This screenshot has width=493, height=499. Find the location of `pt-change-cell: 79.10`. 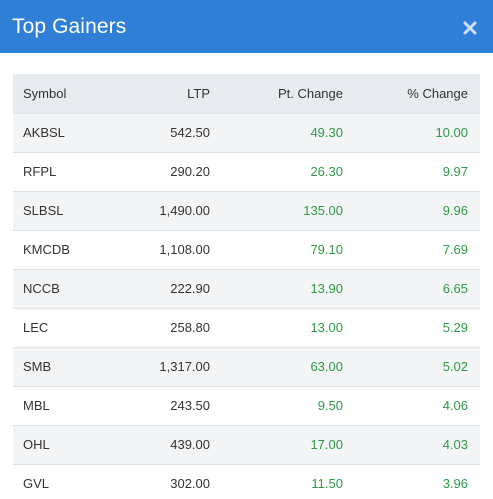

pt-change-cell: 79.10 is located at coordinates (276, 249).